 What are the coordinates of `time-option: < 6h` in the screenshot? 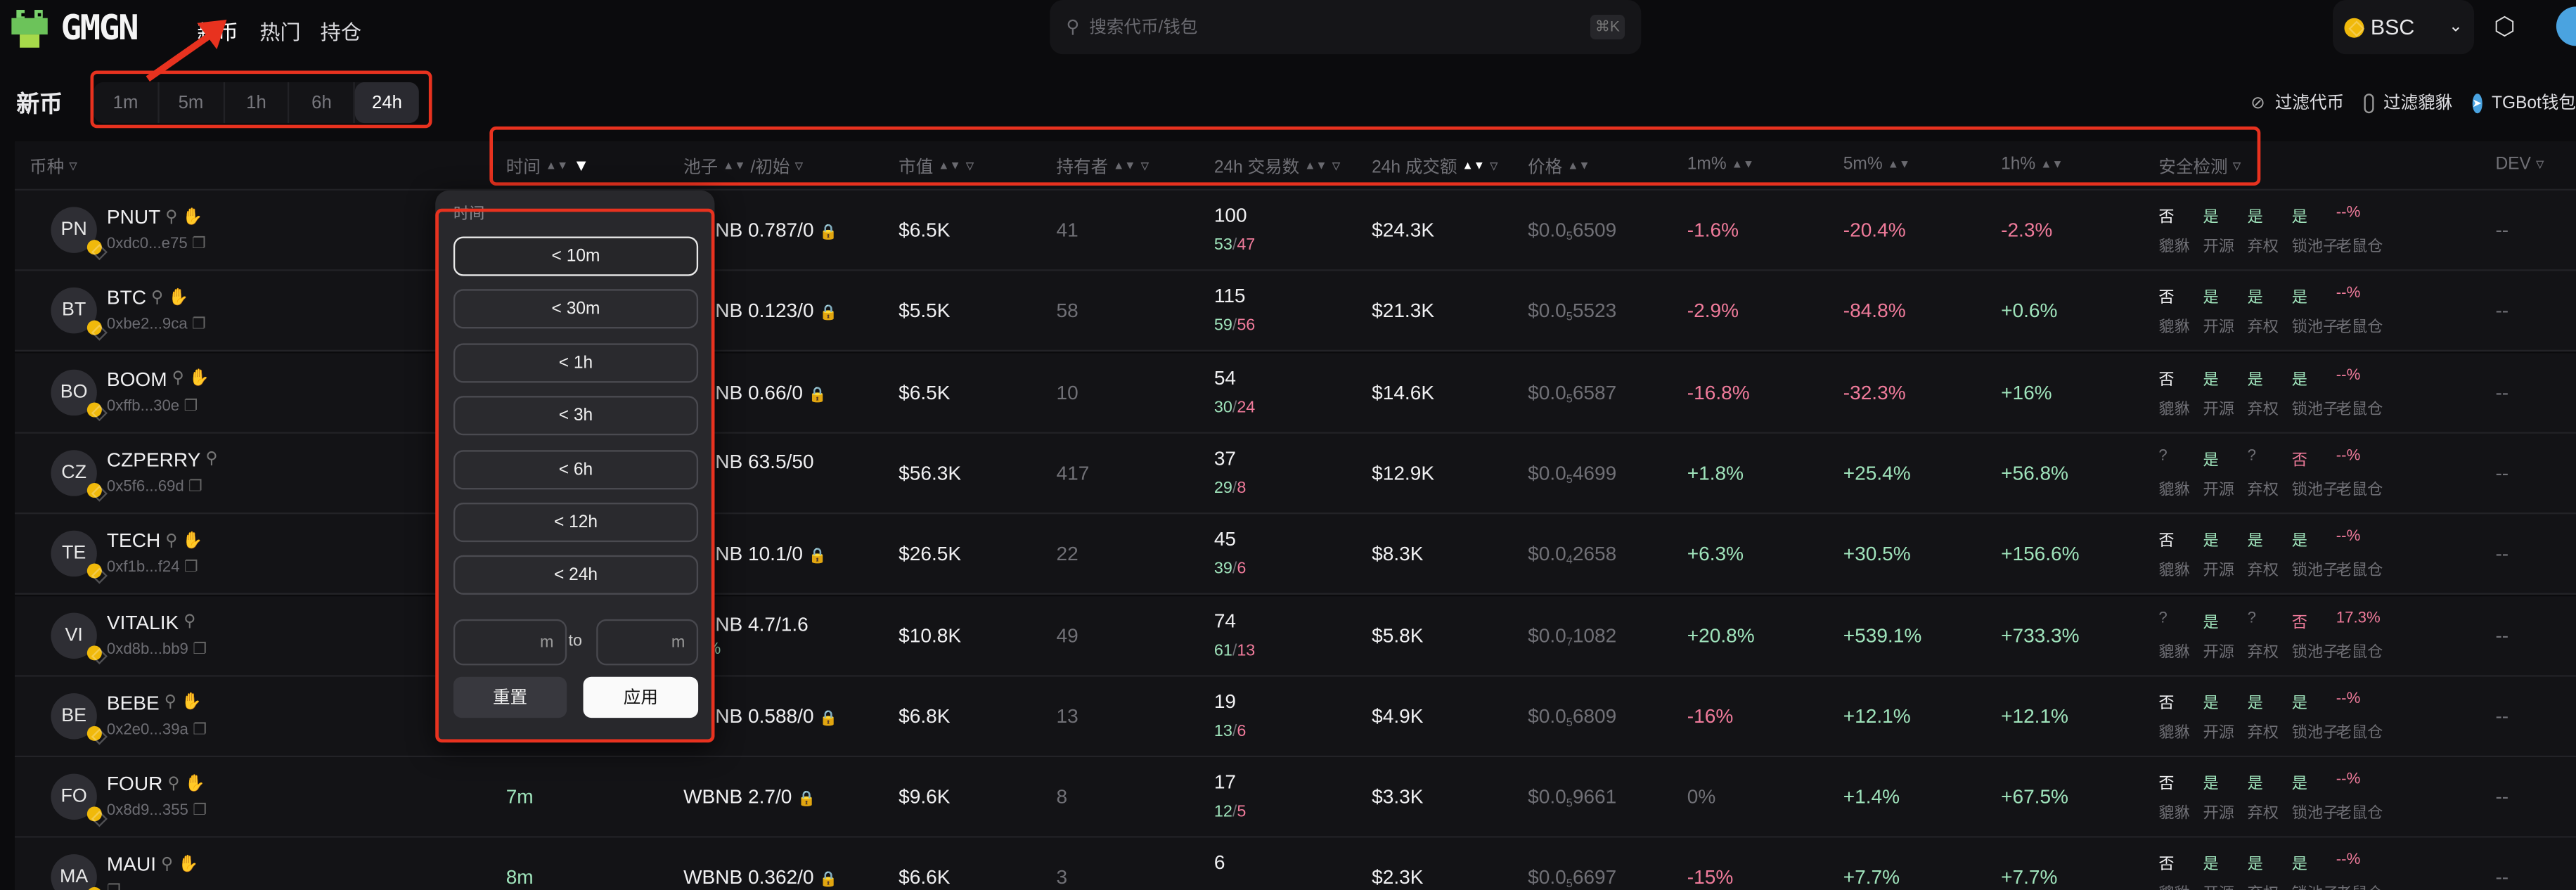 It's located at (576, 469).